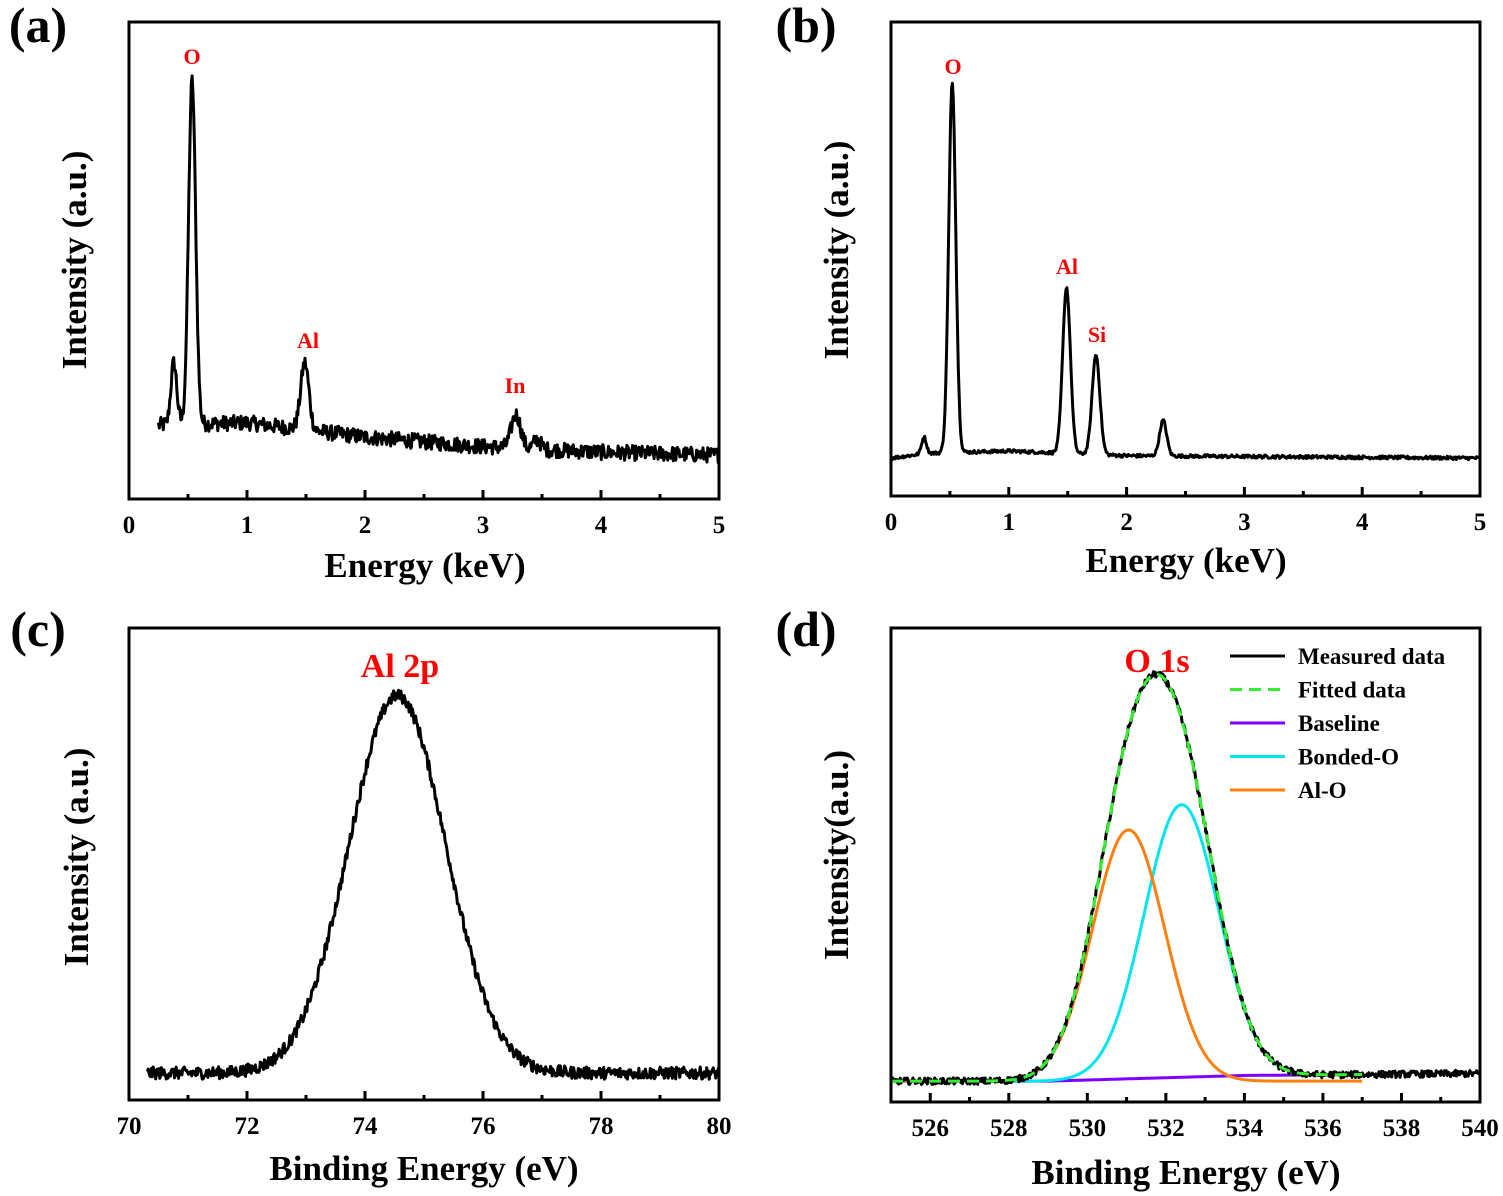 Image resolution: width=1503 pixels, height=1196 pixels. I want to click on x-tick-label: 536, so click(1323, 1128).